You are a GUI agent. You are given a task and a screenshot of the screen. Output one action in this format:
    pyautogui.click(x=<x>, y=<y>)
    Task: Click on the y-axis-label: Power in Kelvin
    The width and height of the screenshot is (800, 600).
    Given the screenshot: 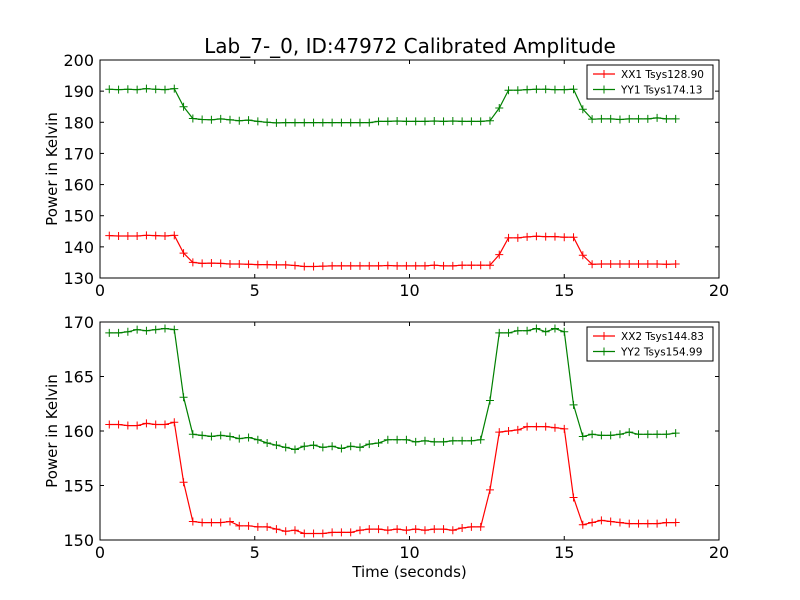 What is the action you would take?
    pyautogui.click(x=52, y=431)
    